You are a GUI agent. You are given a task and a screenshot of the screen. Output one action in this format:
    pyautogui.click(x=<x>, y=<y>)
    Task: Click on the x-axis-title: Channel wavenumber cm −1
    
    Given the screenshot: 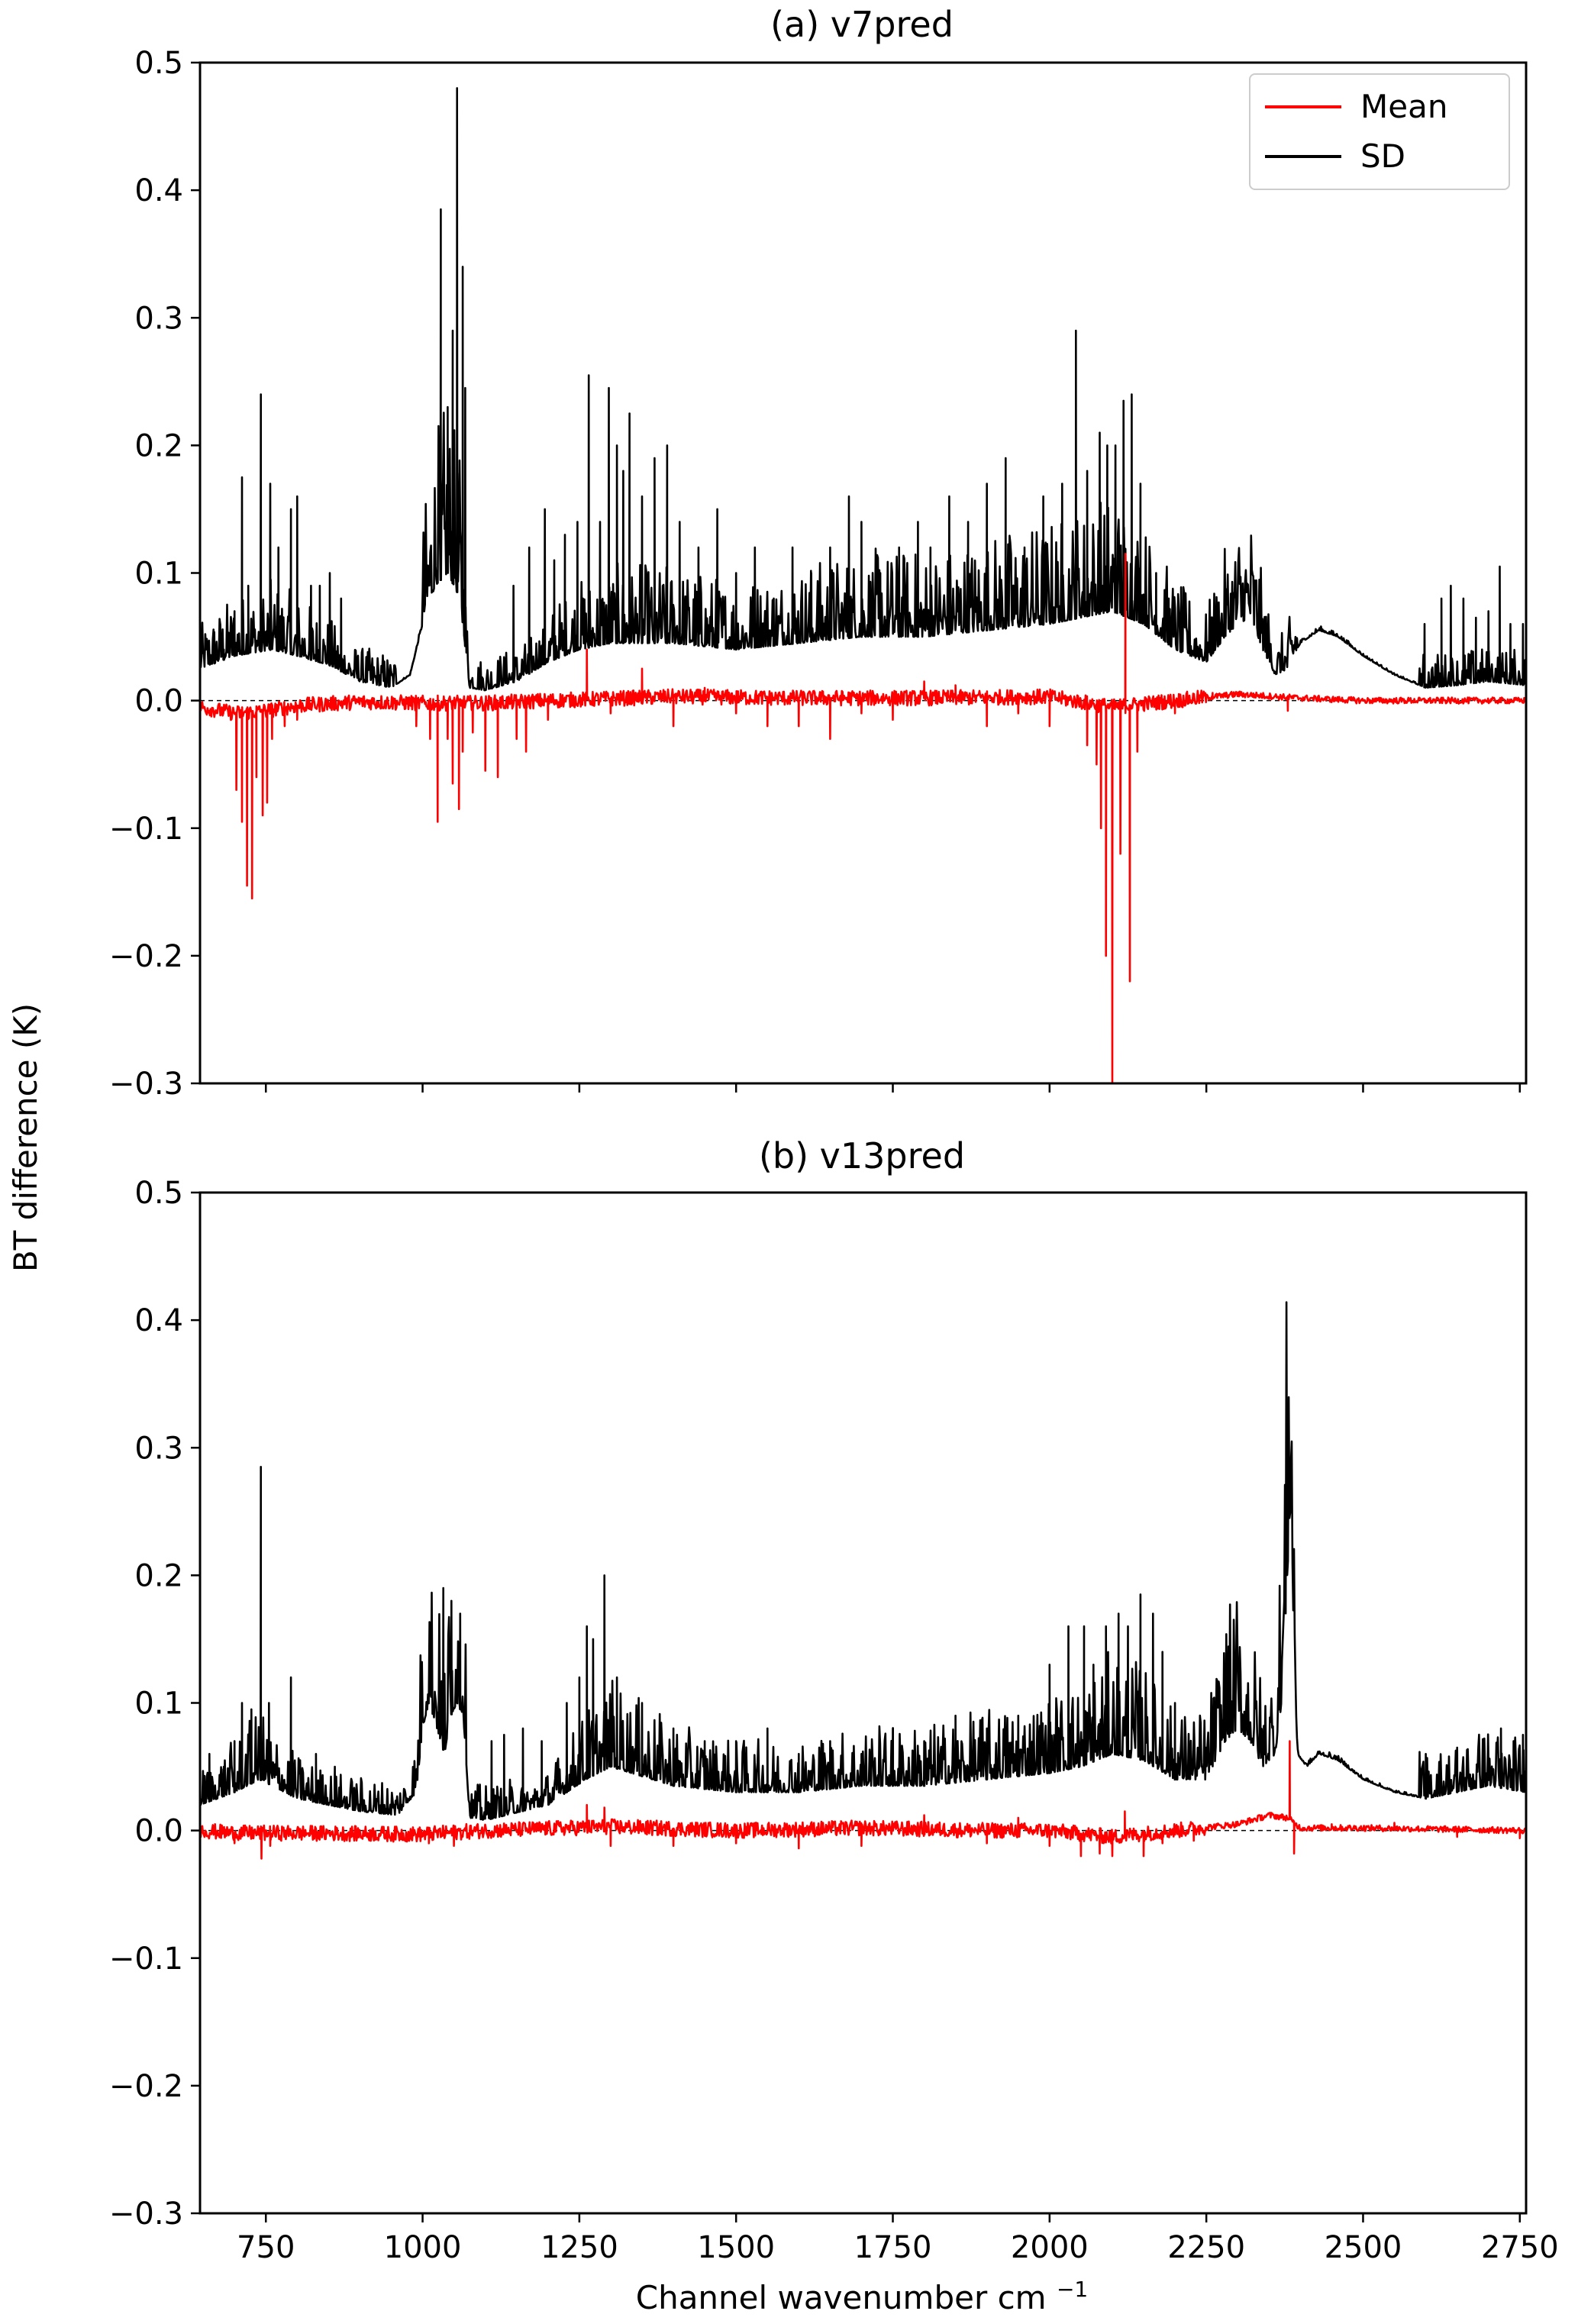 What is the action you would take?
    pyautogui.click(x=862, y=2296)
    